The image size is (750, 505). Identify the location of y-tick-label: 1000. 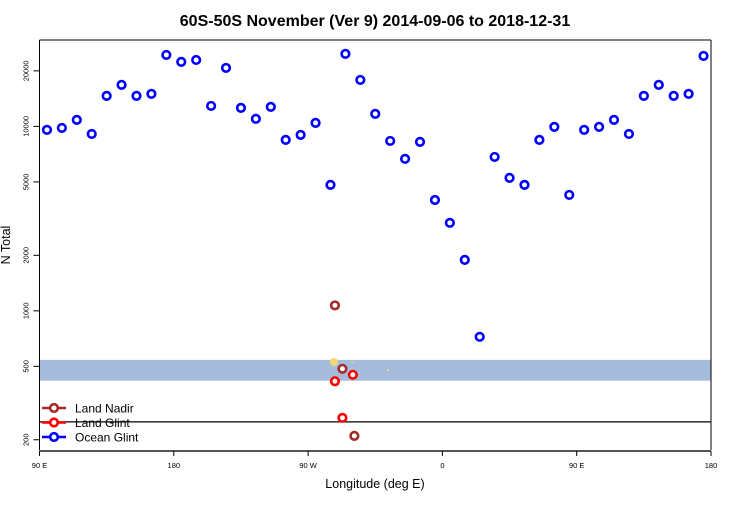
(26, 310).